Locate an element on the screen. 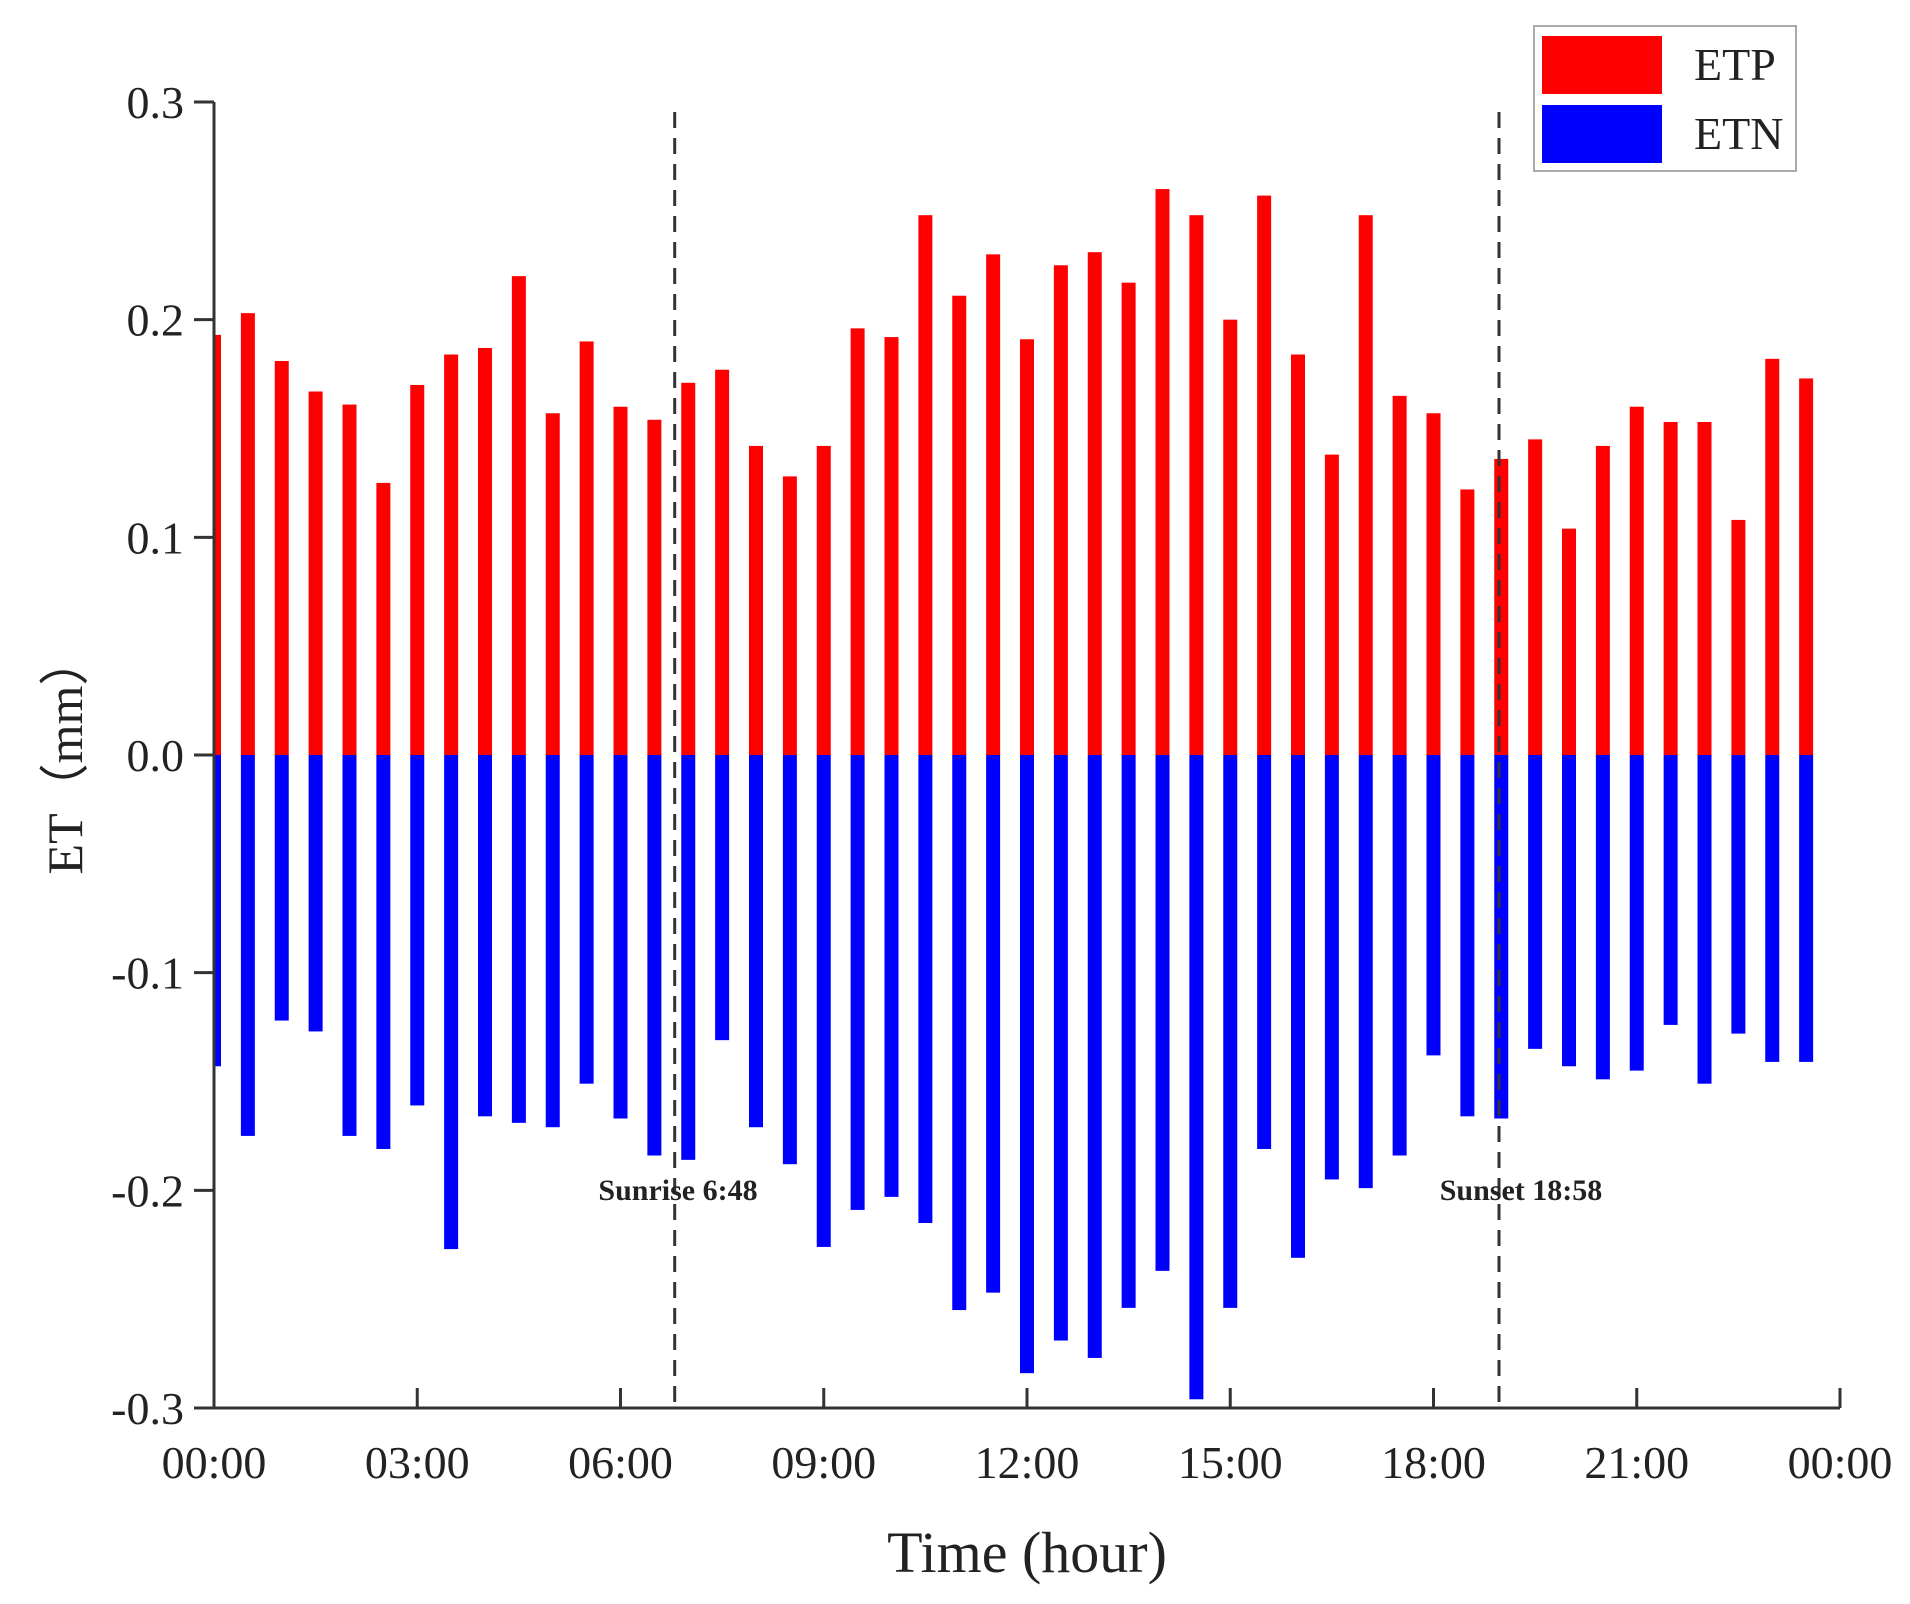  y-tick-label: 0.2 is located at coordinates (156, 320).